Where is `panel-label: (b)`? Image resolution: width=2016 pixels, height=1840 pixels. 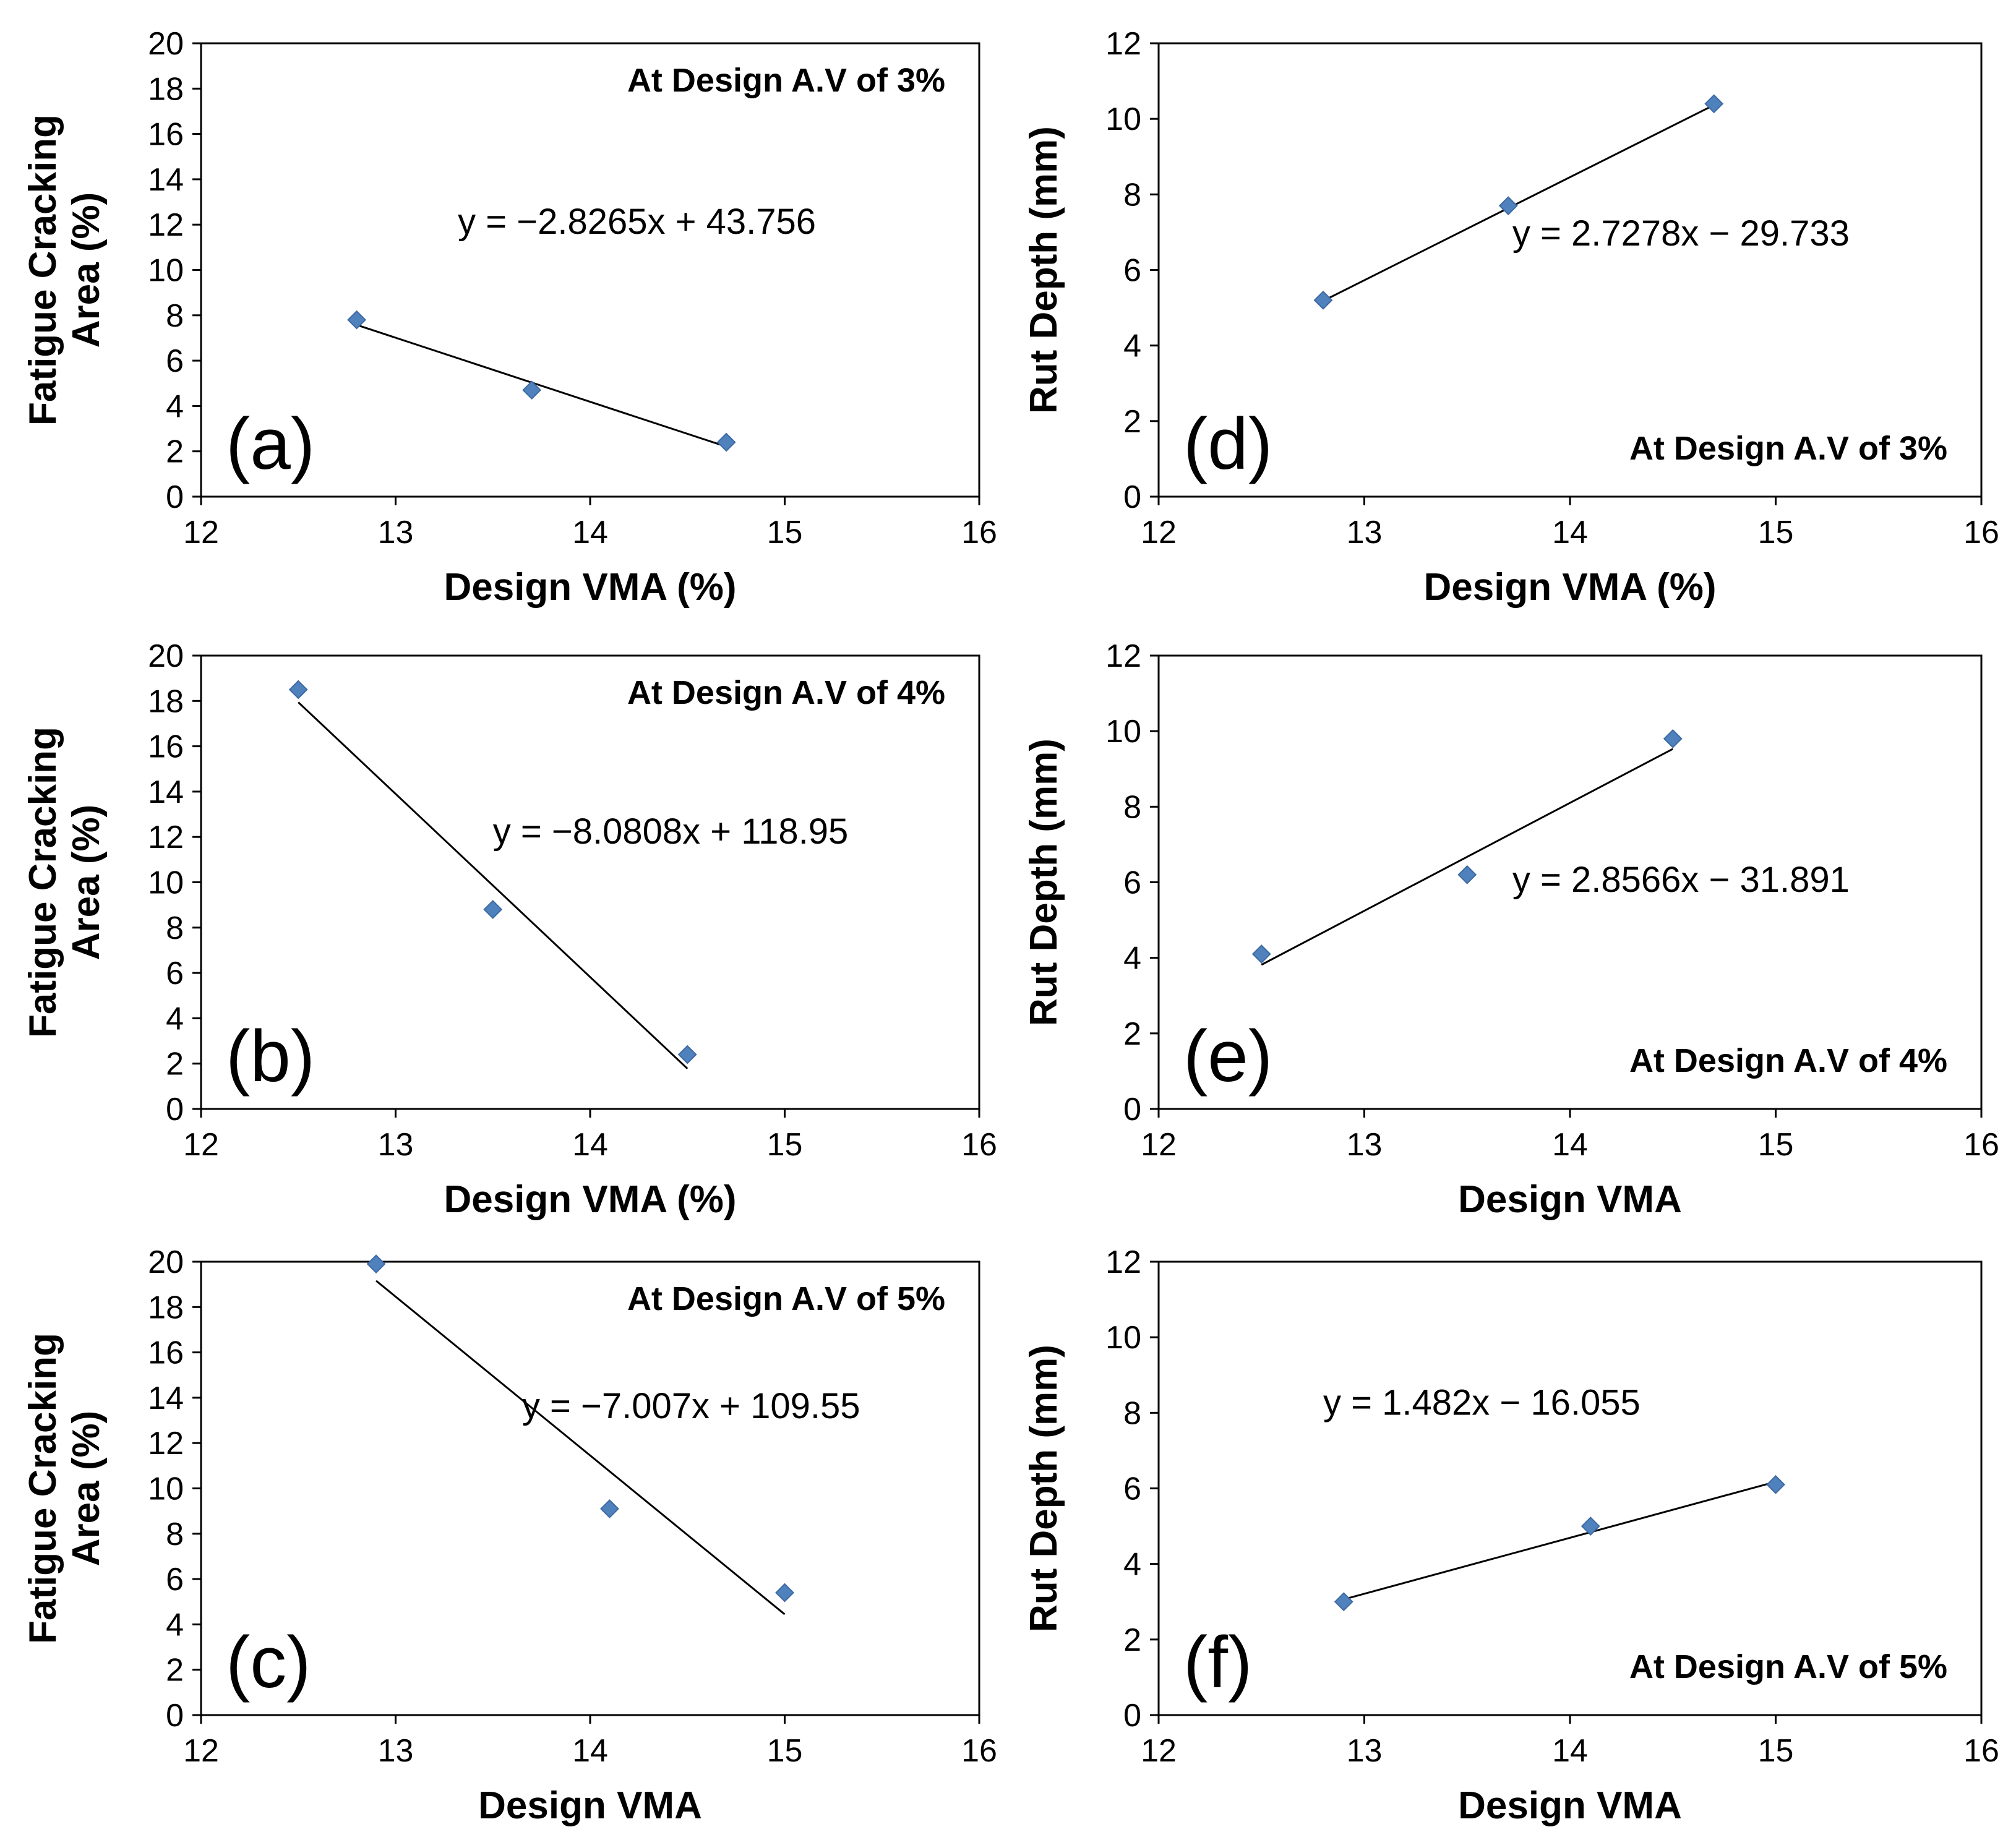 panel-label: (b) is located at coordinates (270, 1056).